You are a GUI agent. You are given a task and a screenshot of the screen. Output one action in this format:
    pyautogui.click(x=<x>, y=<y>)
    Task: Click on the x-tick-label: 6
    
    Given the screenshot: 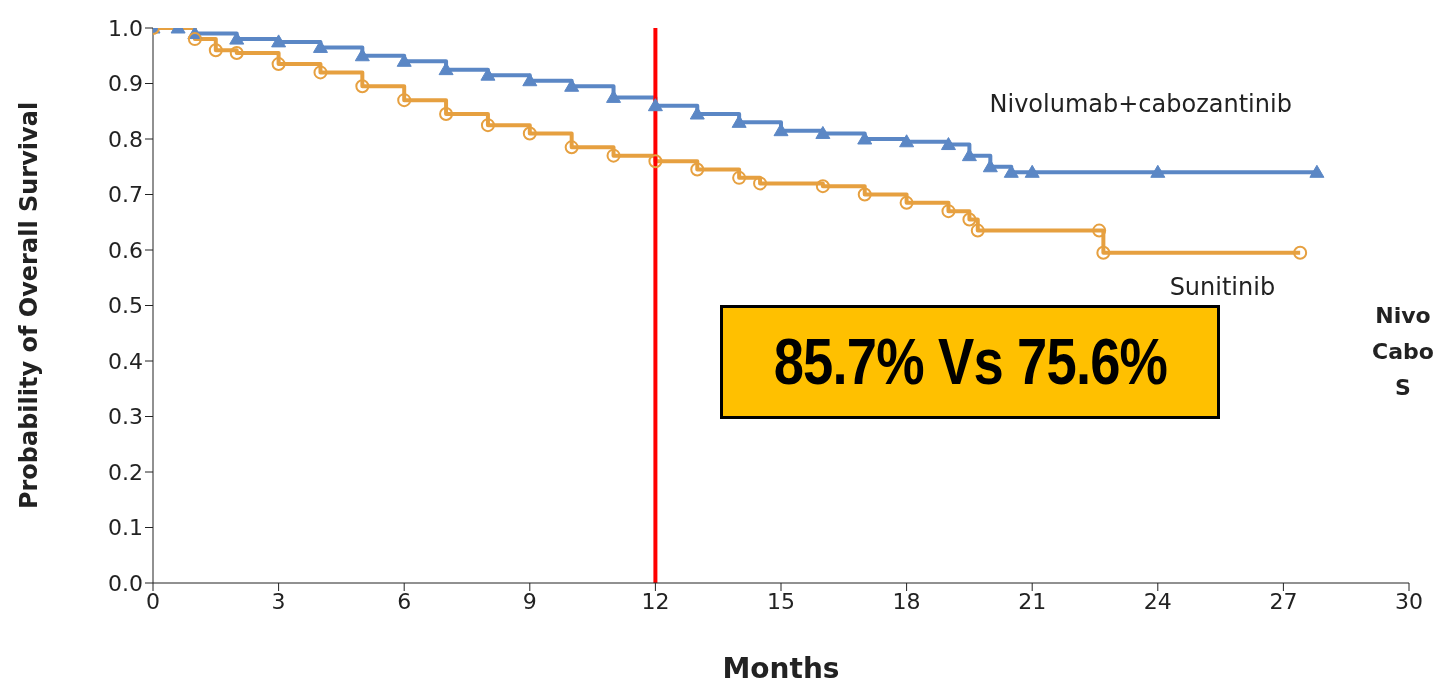 What is the action you would take?
    pyautogui.click(x=404, y=601)
    